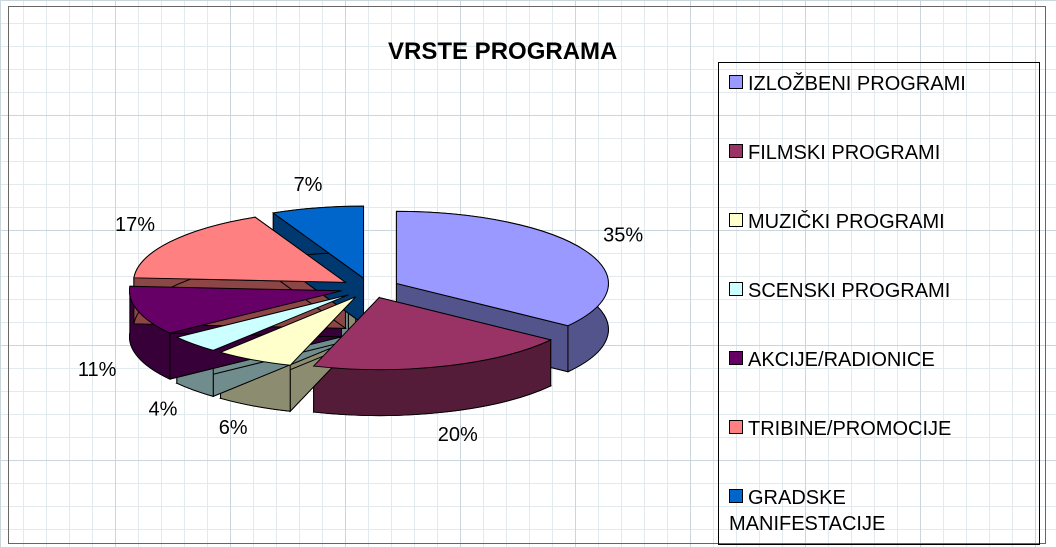  Describe the element at coordinates (503, 51) in the screenshot. I see `chart-title: VRSTE PROGRAMA` at that location.